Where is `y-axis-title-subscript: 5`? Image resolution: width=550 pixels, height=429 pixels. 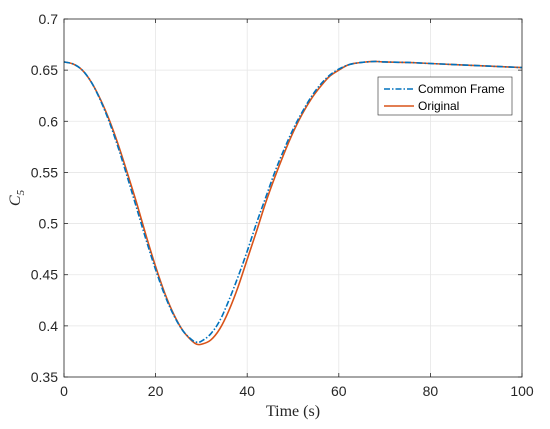 y-axis-title-subscript: 5 is located at coordinates (21, 192).